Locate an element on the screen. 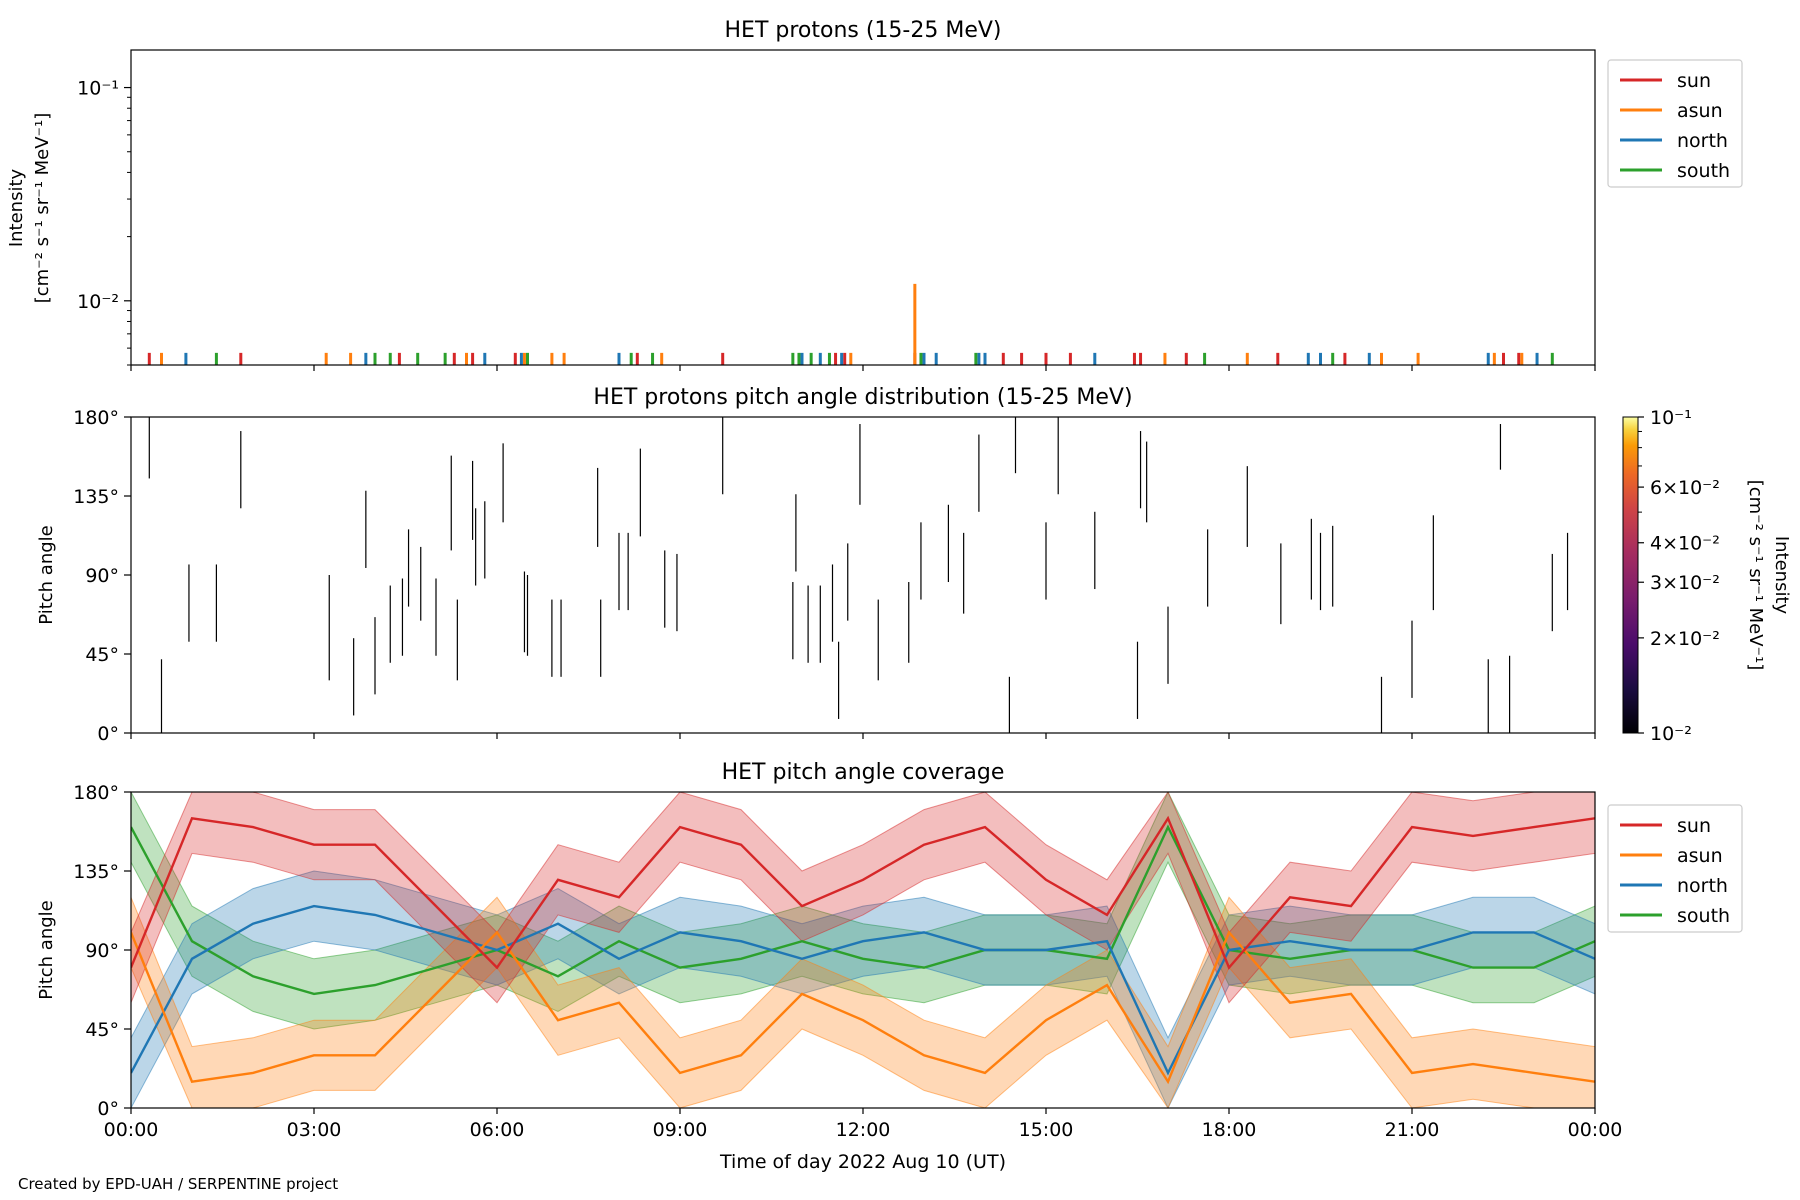 This screenshot has height=1200, width=1800. colorbar-label: Intensity is located at coordinates (1781, 575).